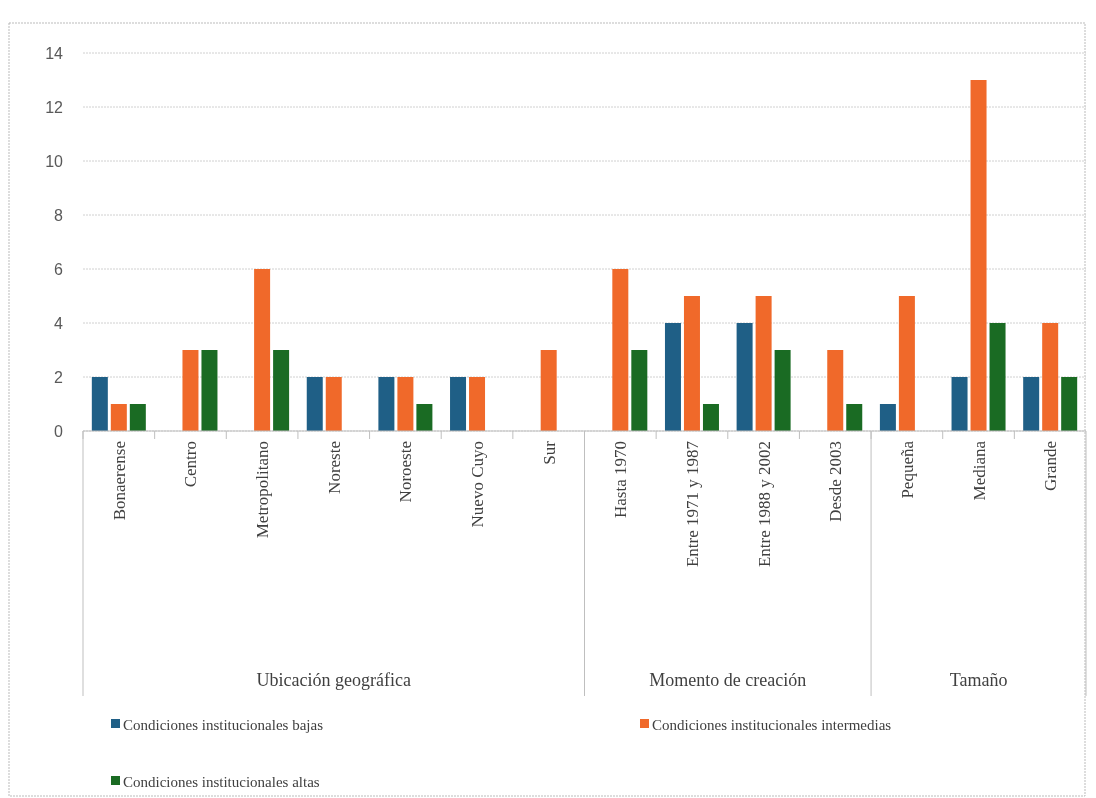 The height and width of the screenshot is (798, 1096). What do you see at coordinates (221, 782) in the screenshot?
I see `legend-label: Condiciones institucionales altas` at bounding box center [221, 782].